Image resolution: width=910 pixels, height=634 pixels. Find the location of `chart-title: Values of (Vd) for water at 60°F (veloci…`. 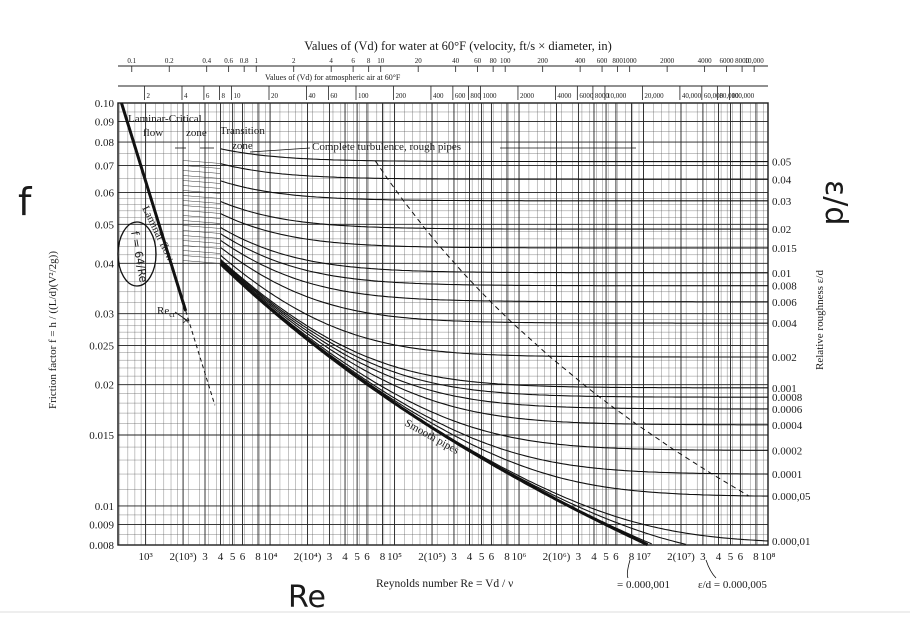

chart-title: Values of (Vd) for water at 60°F (veloci… is located at coordinates (458, 46).